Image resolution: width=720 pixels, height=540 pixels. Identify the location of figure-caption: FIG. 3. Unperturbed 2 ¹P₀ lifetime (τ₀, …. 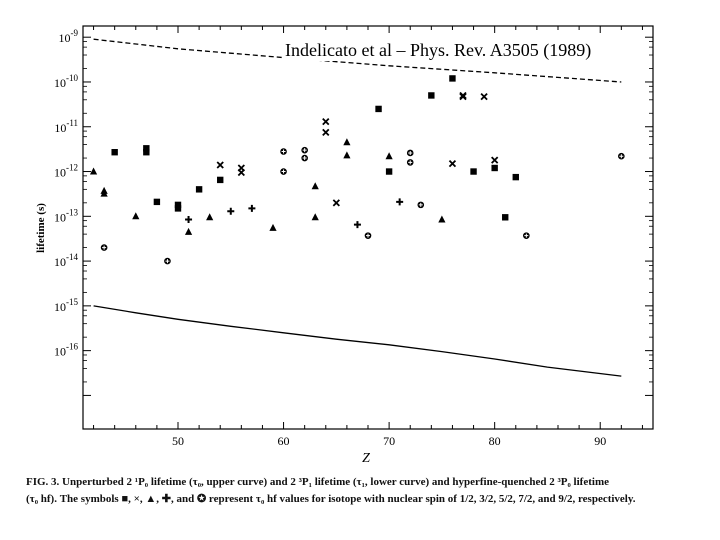
(361, 491).